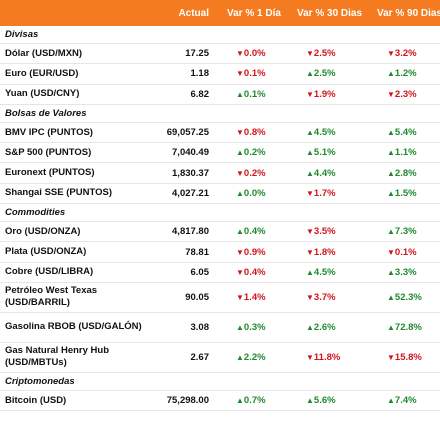 This screenshot has height=438, width=440. What do you see at coordinates (403, 53) in the screenshot?
I see `var-90-days-cell: ▼3.2%` at bounding box center [403, 53].